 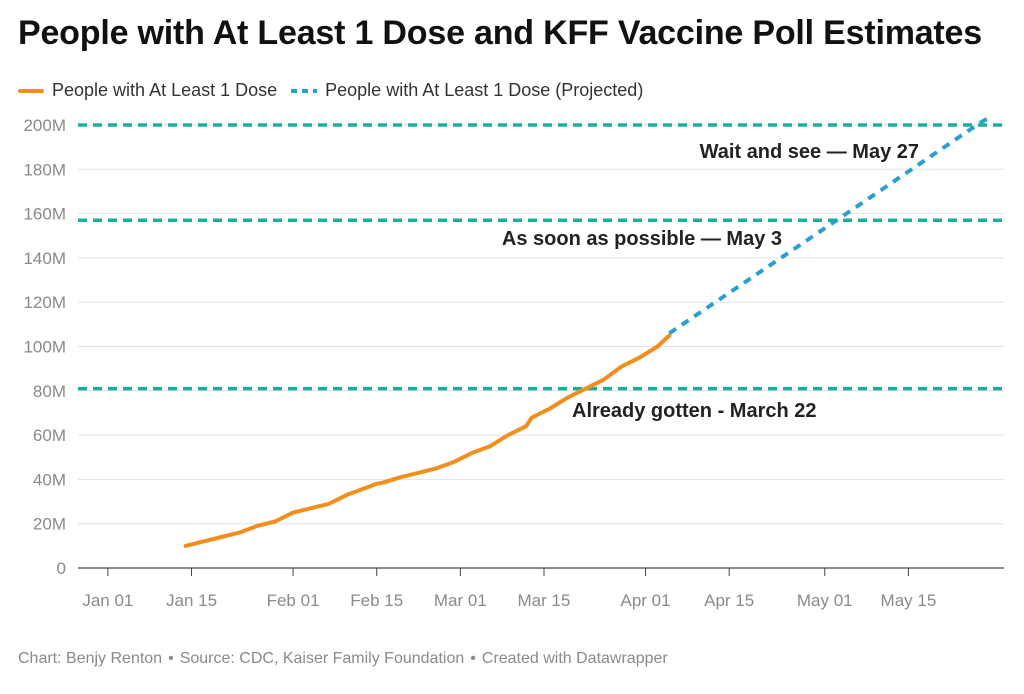 What do you see at coordinates (909, 600) in the screenshot?
I see `x-tick-label: May 15` at bounding box center [909, 600].